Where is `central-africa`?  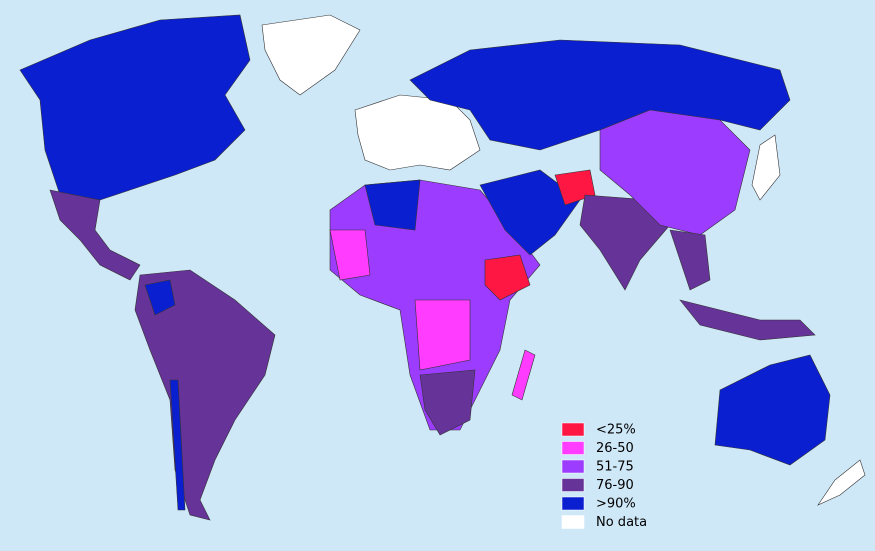
central-africa is located at coordinates (442, 335).